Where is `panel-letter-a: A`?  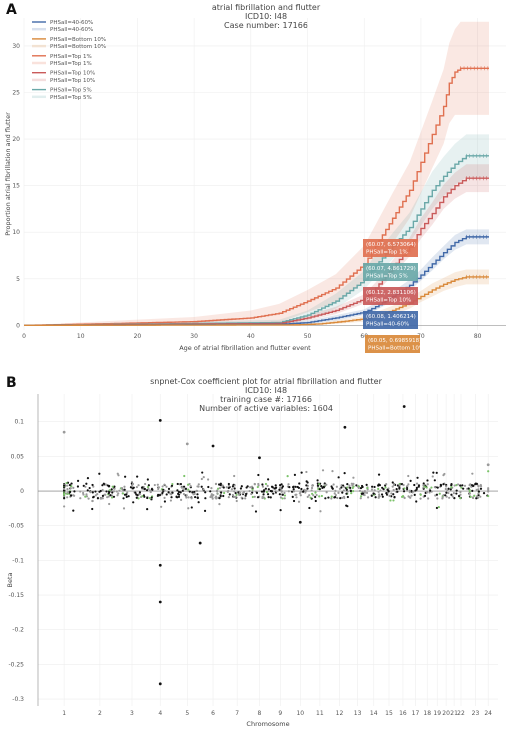 panel-letter-a: A is located at coordinates (11, 10).